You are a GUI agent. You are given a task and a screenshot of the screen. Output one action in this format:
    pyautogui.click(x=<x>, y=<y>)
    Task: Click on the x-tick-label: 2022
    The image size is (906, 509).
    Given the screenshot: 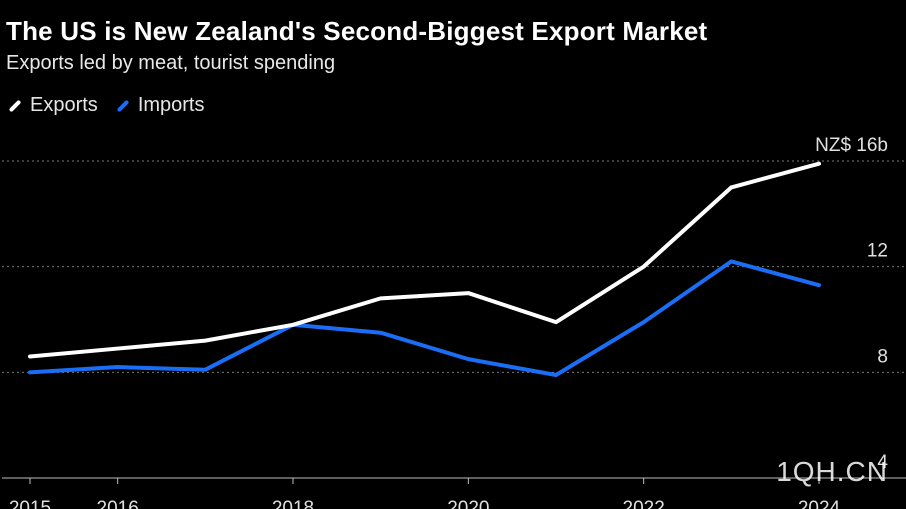 What is the action you would take?
    pyautogui.click(x=644, y=503)
    